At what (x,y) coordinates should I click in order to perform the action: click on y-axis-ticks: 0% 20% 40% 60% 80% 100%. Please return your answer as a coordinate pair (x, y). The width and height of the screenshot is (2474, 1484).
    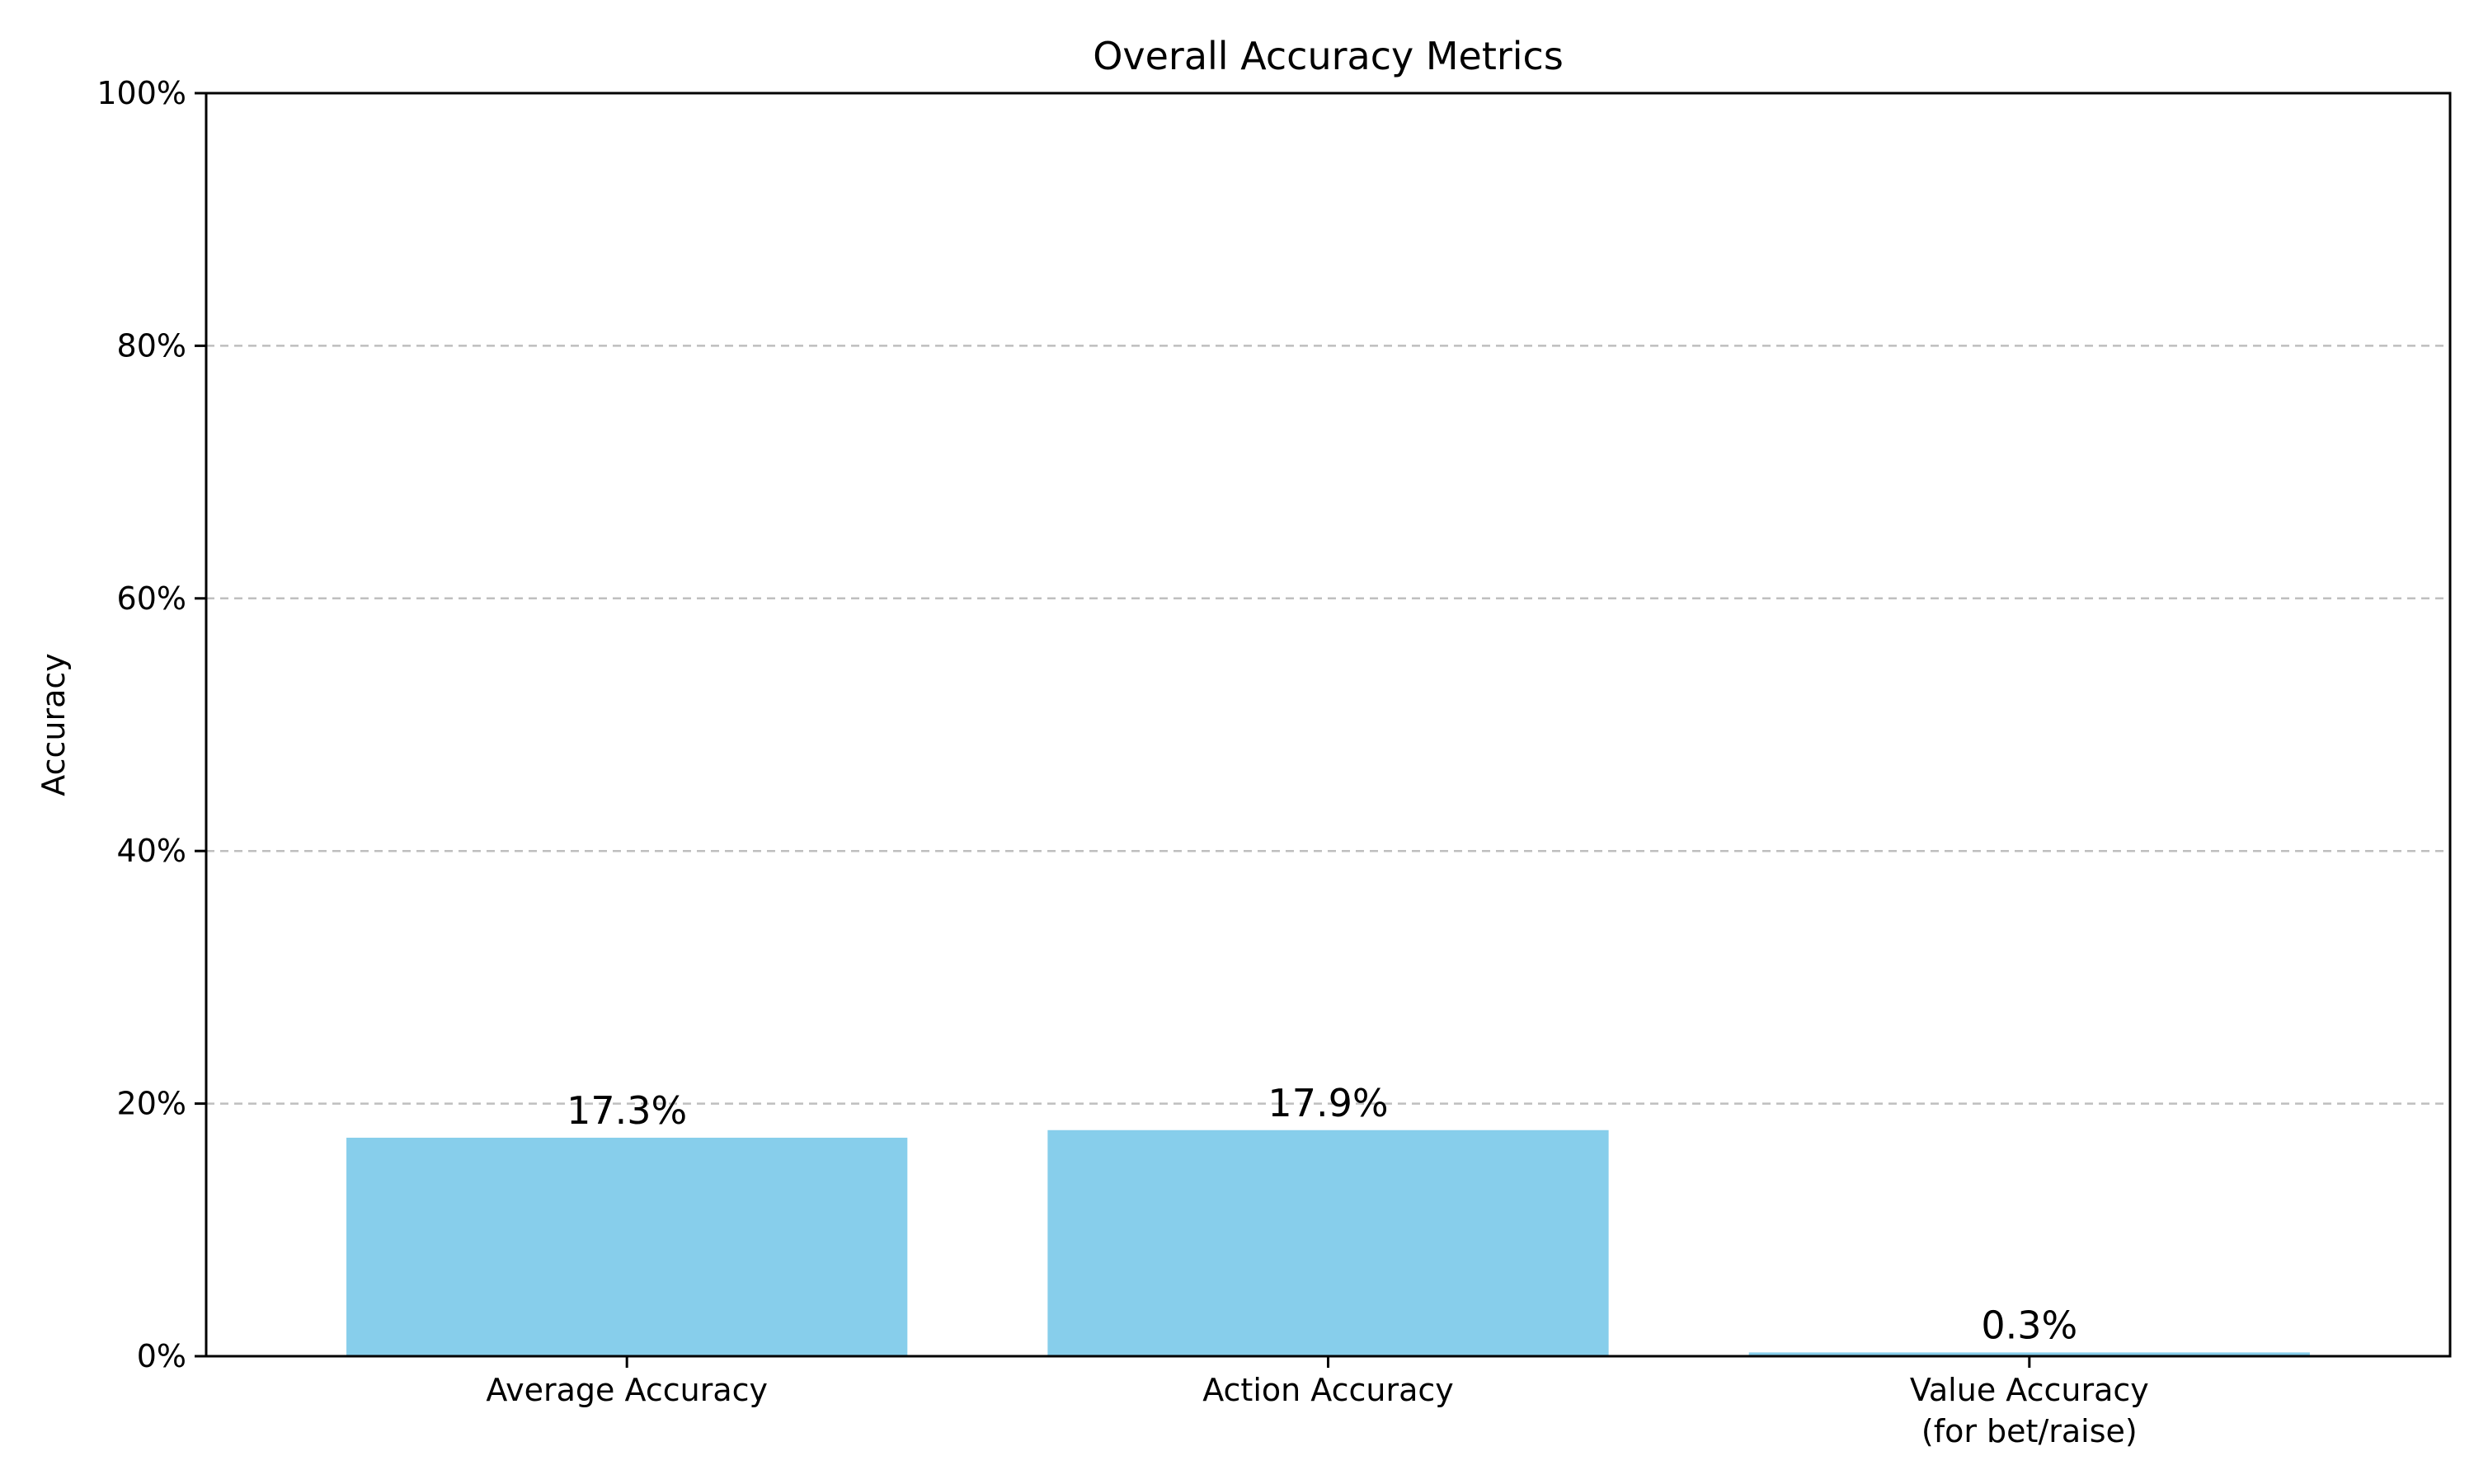
    Looking at the image, I should click on (151, 724).